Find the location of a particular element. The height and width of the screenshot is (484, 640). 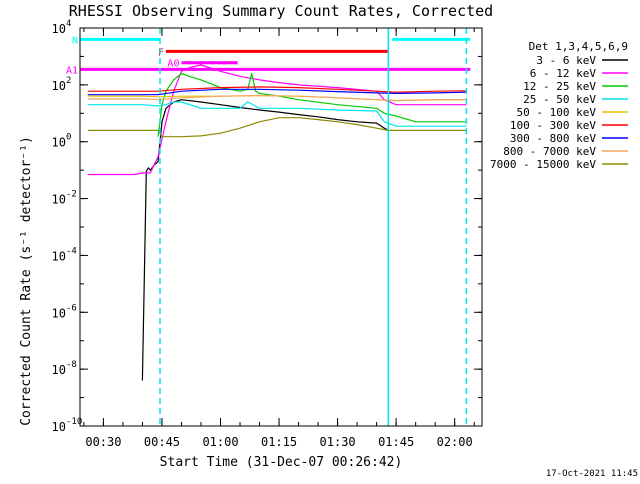

y-axis-label: Corrected Count Rate (s⁻¹ detector⁻¹) is located at coordinates (26, 281).